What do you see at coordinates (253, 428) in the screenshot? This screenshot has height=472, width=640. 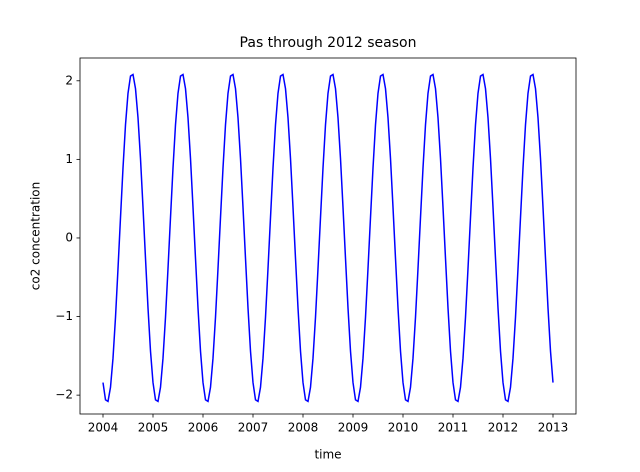 I see `x-tick-label: 2007` at bounding box center [253, 428].